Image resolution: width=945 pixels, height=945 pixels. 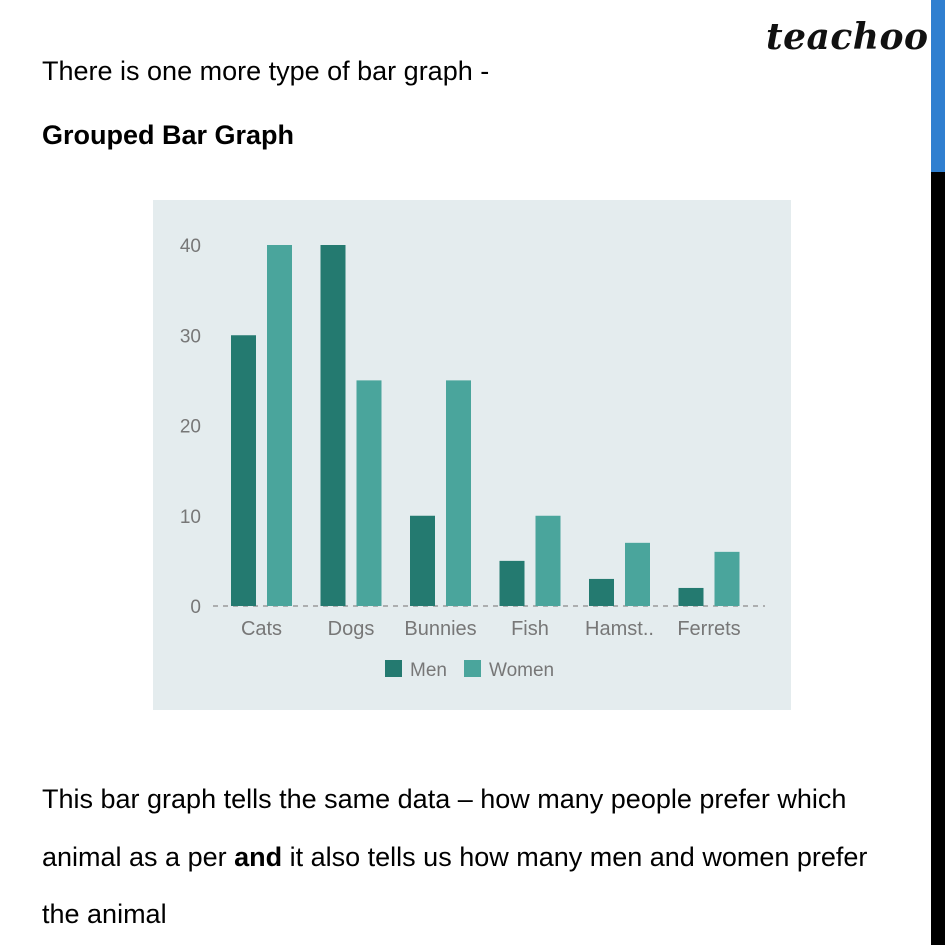 I want to click on x-tick-label-1: Dogs, so click(x=351, y=629).